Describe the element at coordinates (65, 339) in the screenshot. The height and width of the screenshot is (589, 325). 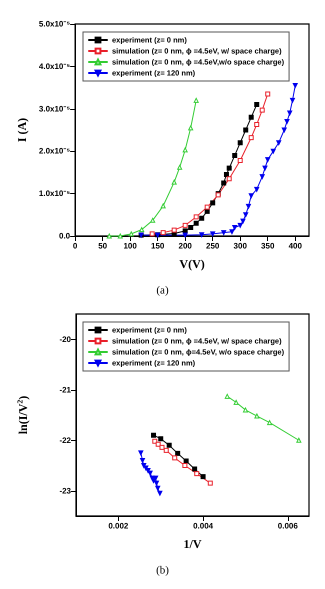
I see `y-tick-label: -20` at that location.